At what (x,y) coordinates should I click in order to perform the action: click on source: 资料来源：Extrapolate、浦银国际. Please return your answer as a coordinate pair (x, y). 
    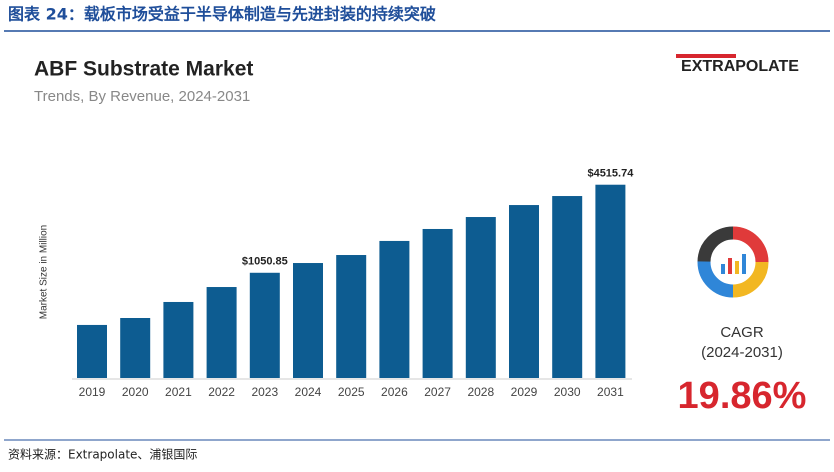
    Looking at the image, I should click on (102, 455).